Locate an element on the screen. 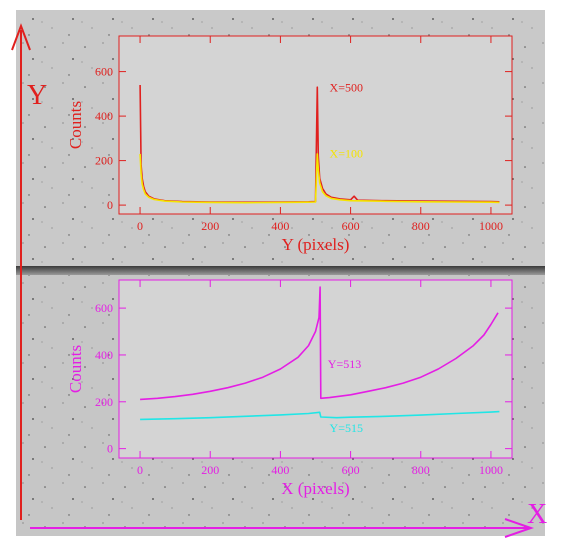 Image resolution: width=561 pixels, height=551 pixels. chart1-annotation: Y=515 is located at coordinates (346, 428).